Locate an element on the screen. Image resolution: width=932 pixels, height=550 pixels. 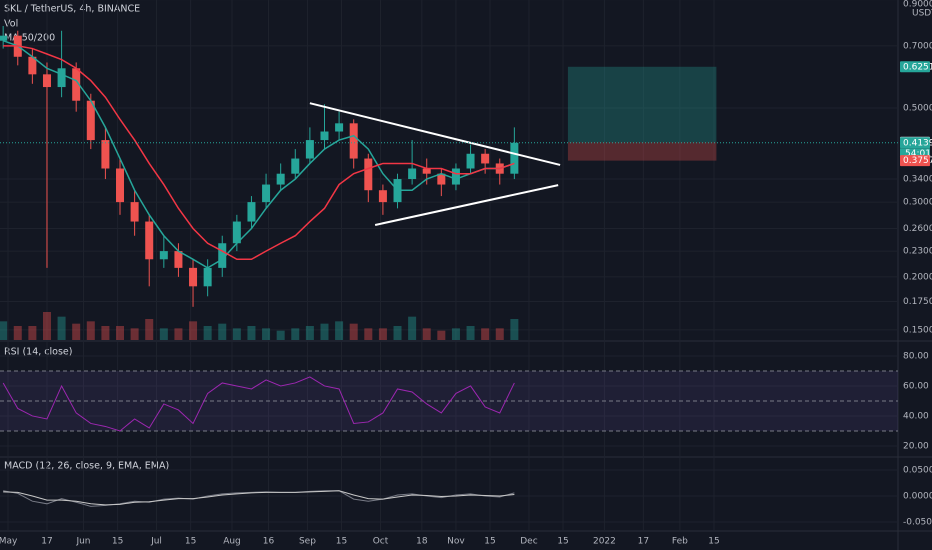
y-tick-label: 0.7000 is located at coordinates (917, 46).